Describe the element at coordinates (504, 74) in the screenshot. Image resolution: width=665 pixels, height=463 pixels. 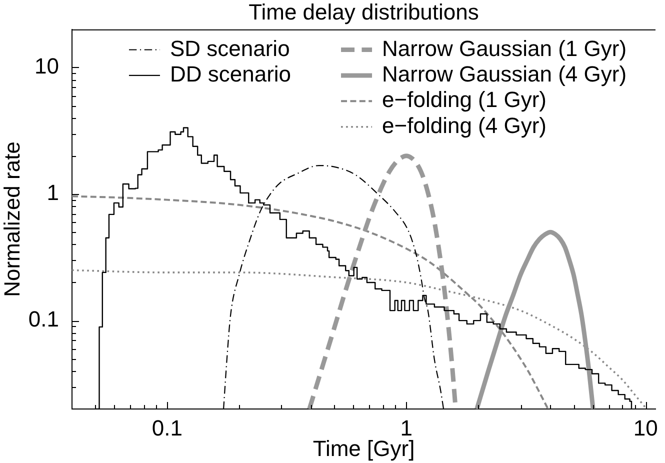
I see `legend-label: Narrow Gaussian (4 Gyr)` at that location.